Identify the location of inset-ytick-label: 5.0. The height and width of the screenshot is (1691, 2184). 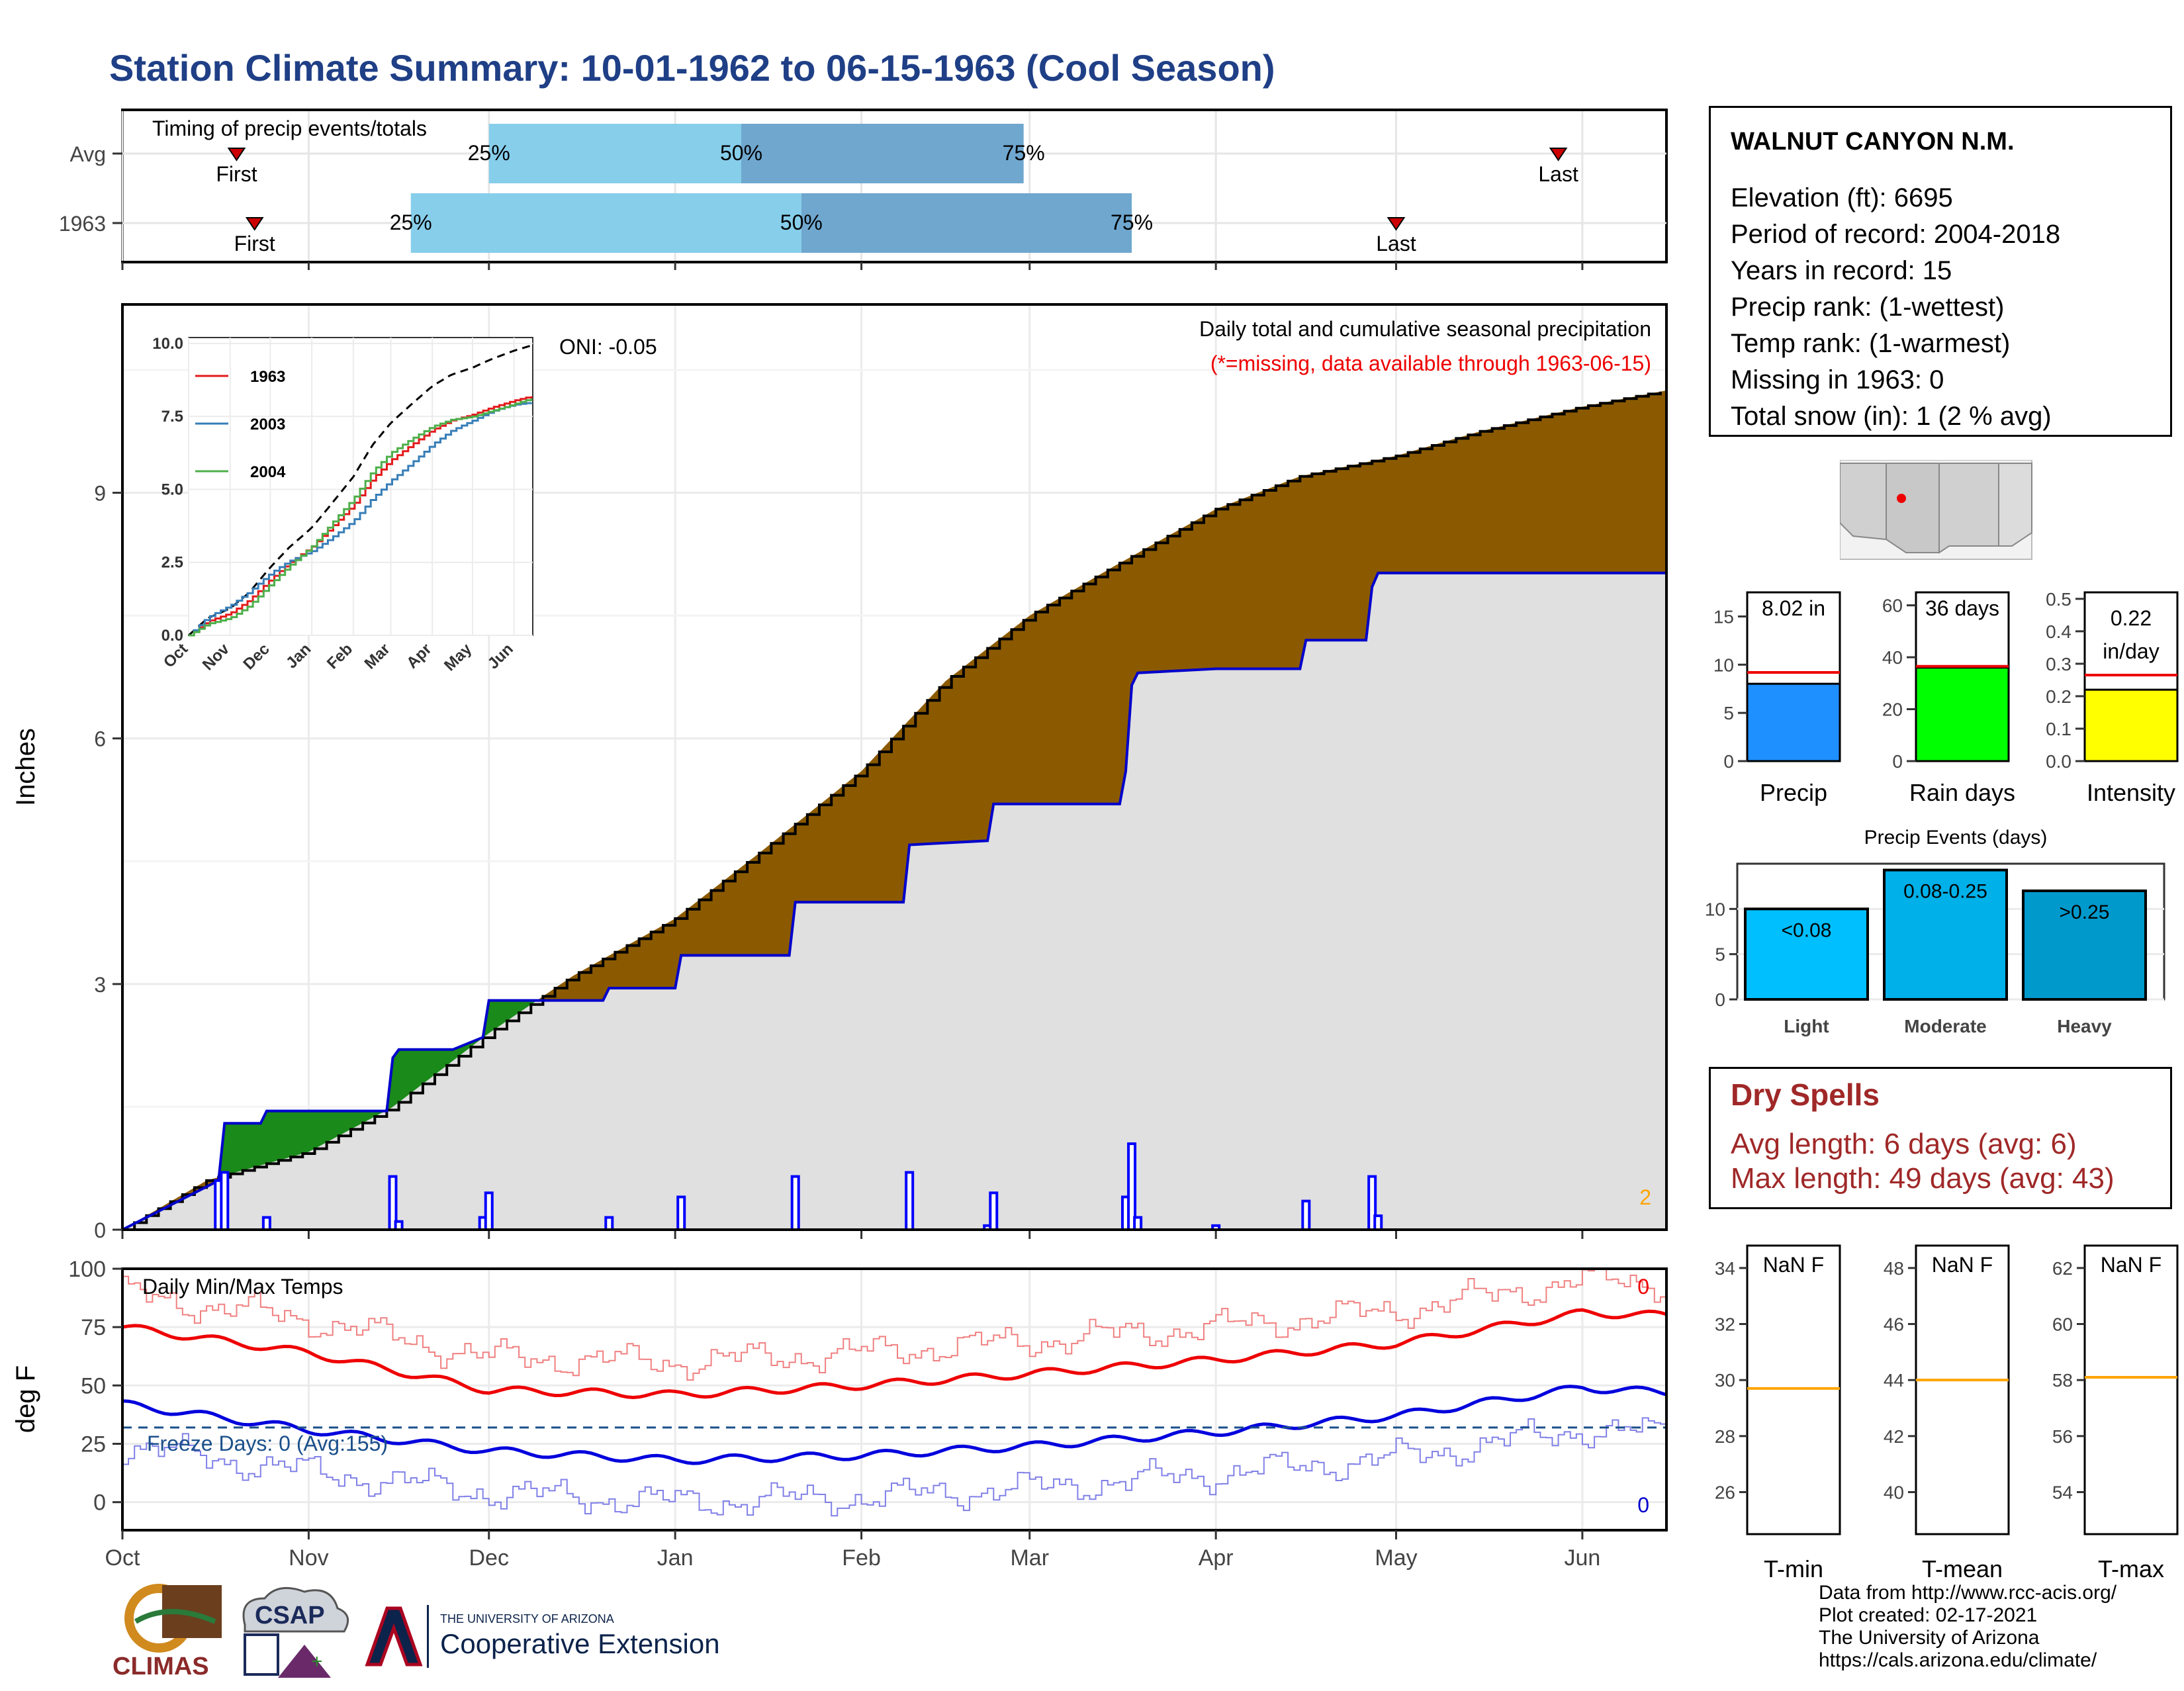
(172, 489).